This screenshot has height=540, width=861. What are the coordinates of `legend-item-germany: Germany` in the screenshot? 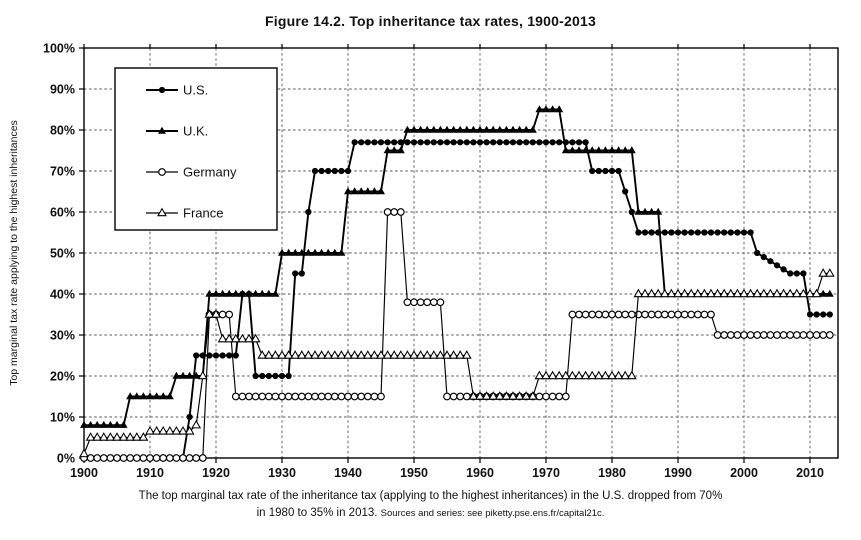 It's located at (191, 172).